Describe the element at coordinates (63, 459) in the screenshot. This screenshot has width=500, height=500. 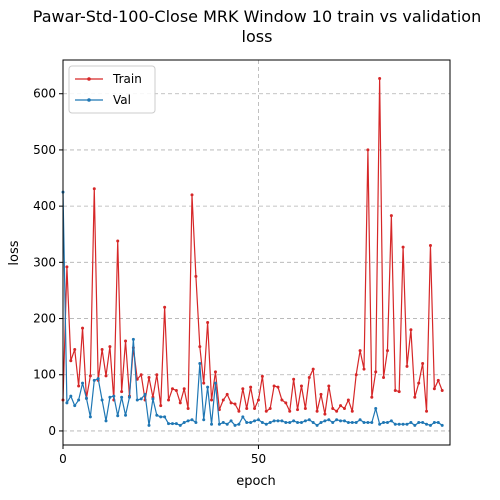
I see `x-tick-label: 0` at that location.